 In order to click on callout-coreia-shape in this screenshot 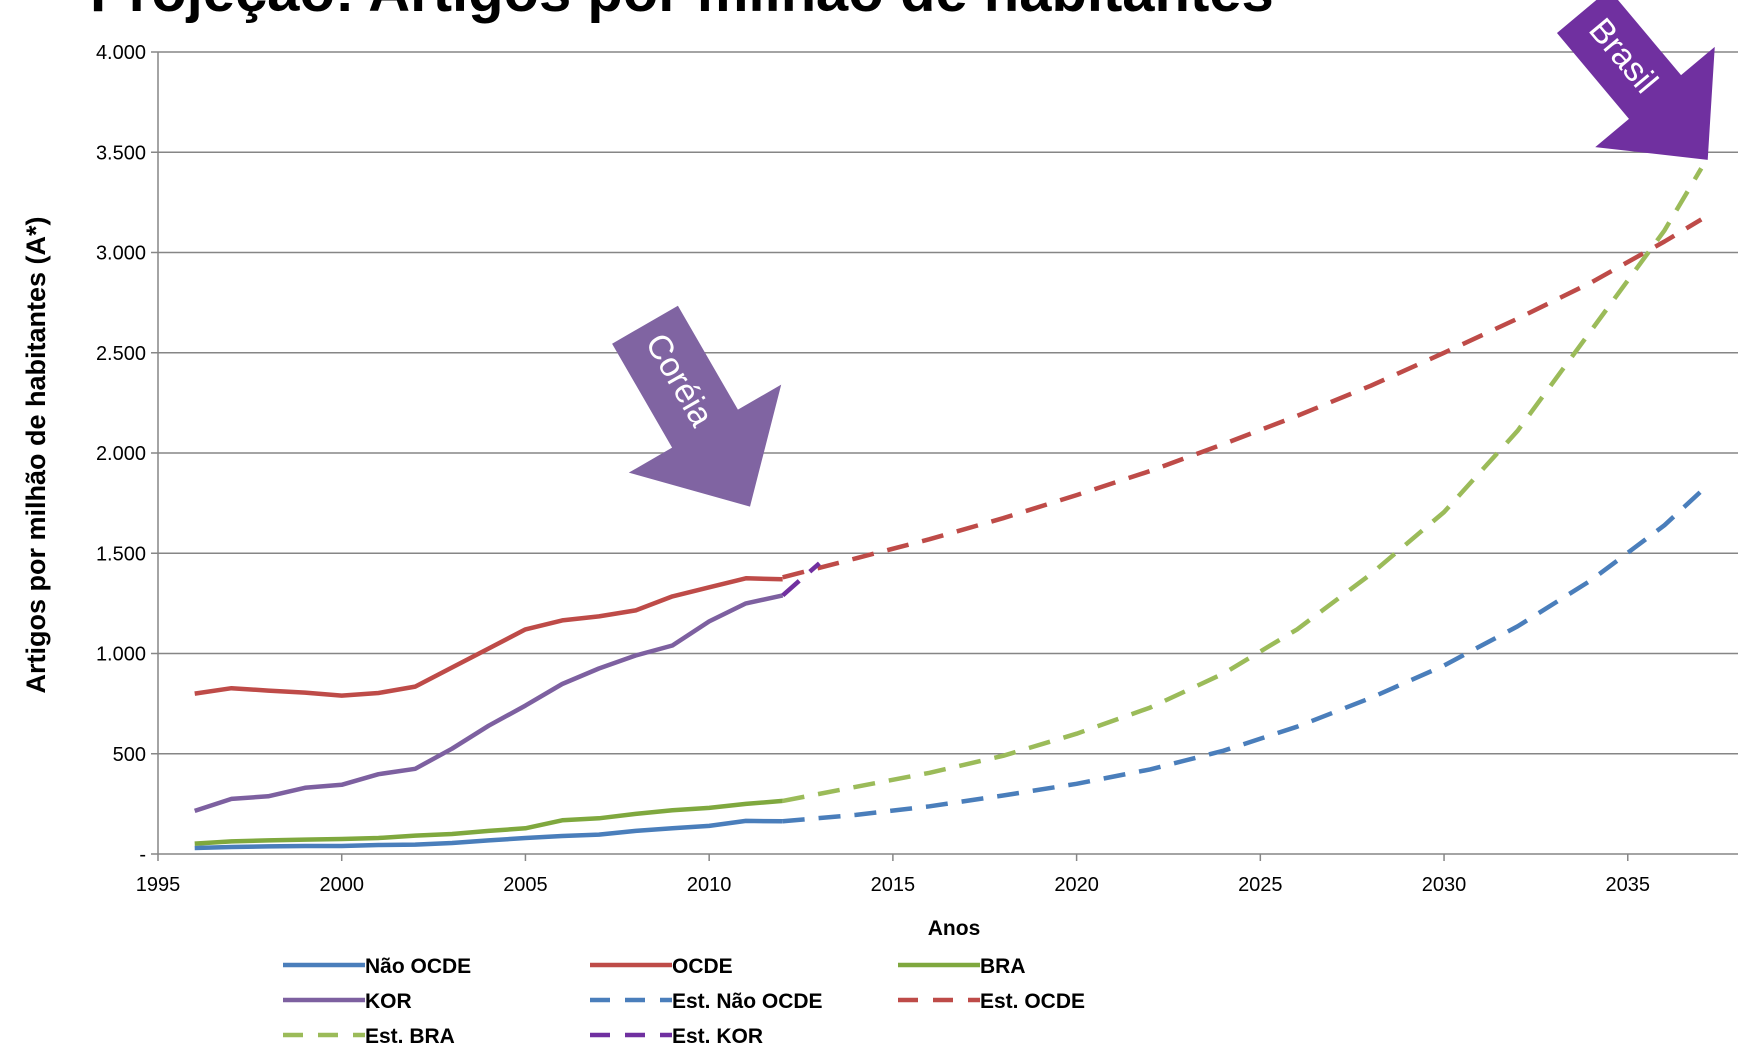, I will do `click(697, 406)`.